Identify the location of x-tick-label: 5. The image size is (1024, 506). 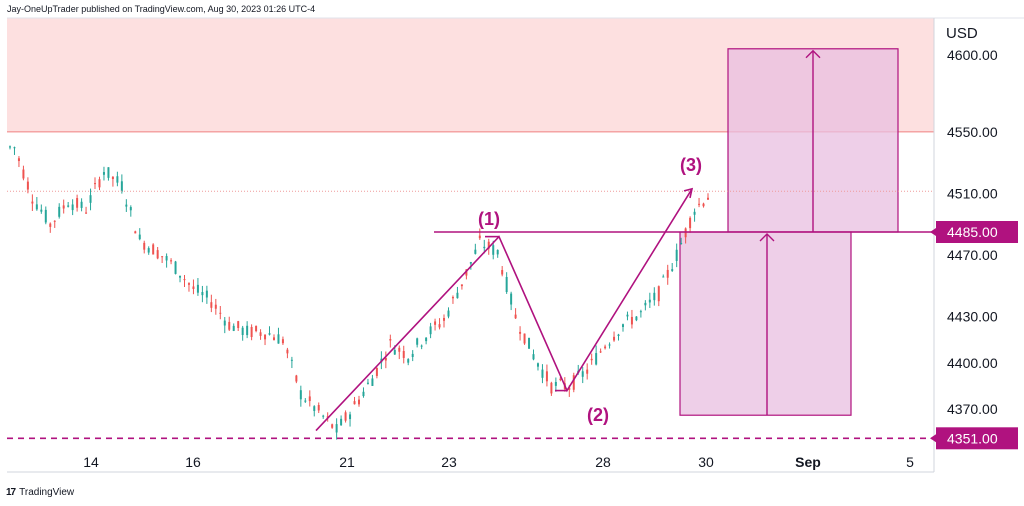
(910, 462).